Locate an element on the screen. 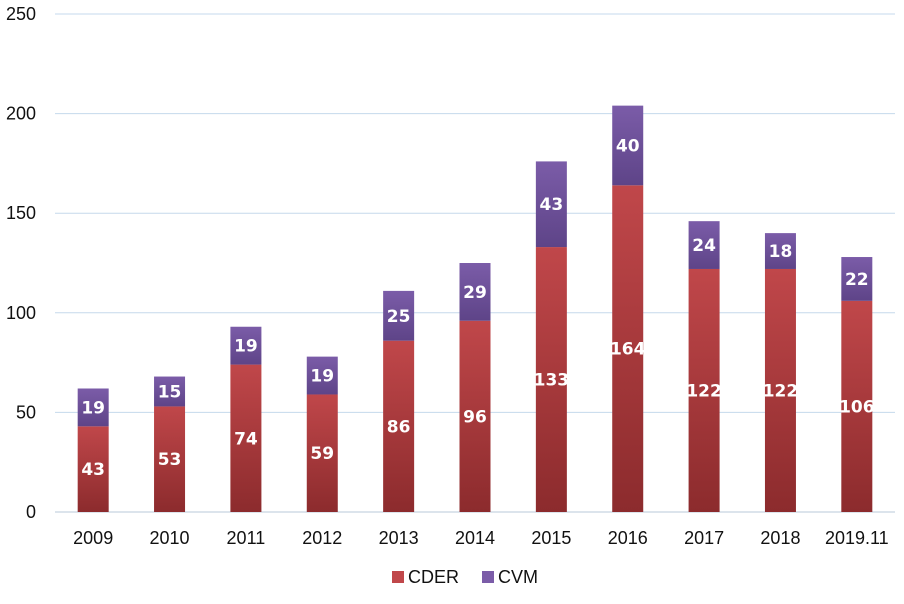 The width and height of the screenshot is (904, 604). x-tick-label: 2019.11 is located at coordinates (857, 538).